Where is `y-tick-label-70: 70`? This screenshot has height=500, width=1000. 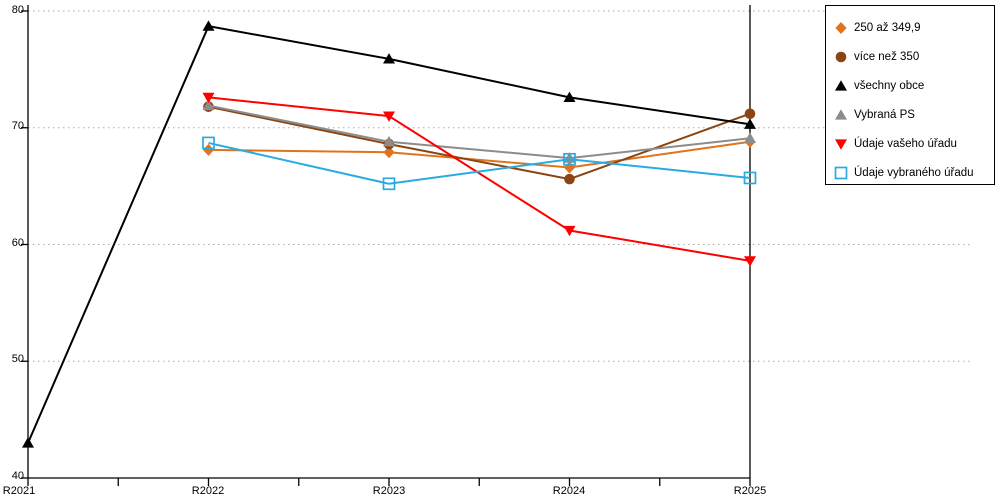 y-tick-label-70: 70 is located at coordinates (17, 126).